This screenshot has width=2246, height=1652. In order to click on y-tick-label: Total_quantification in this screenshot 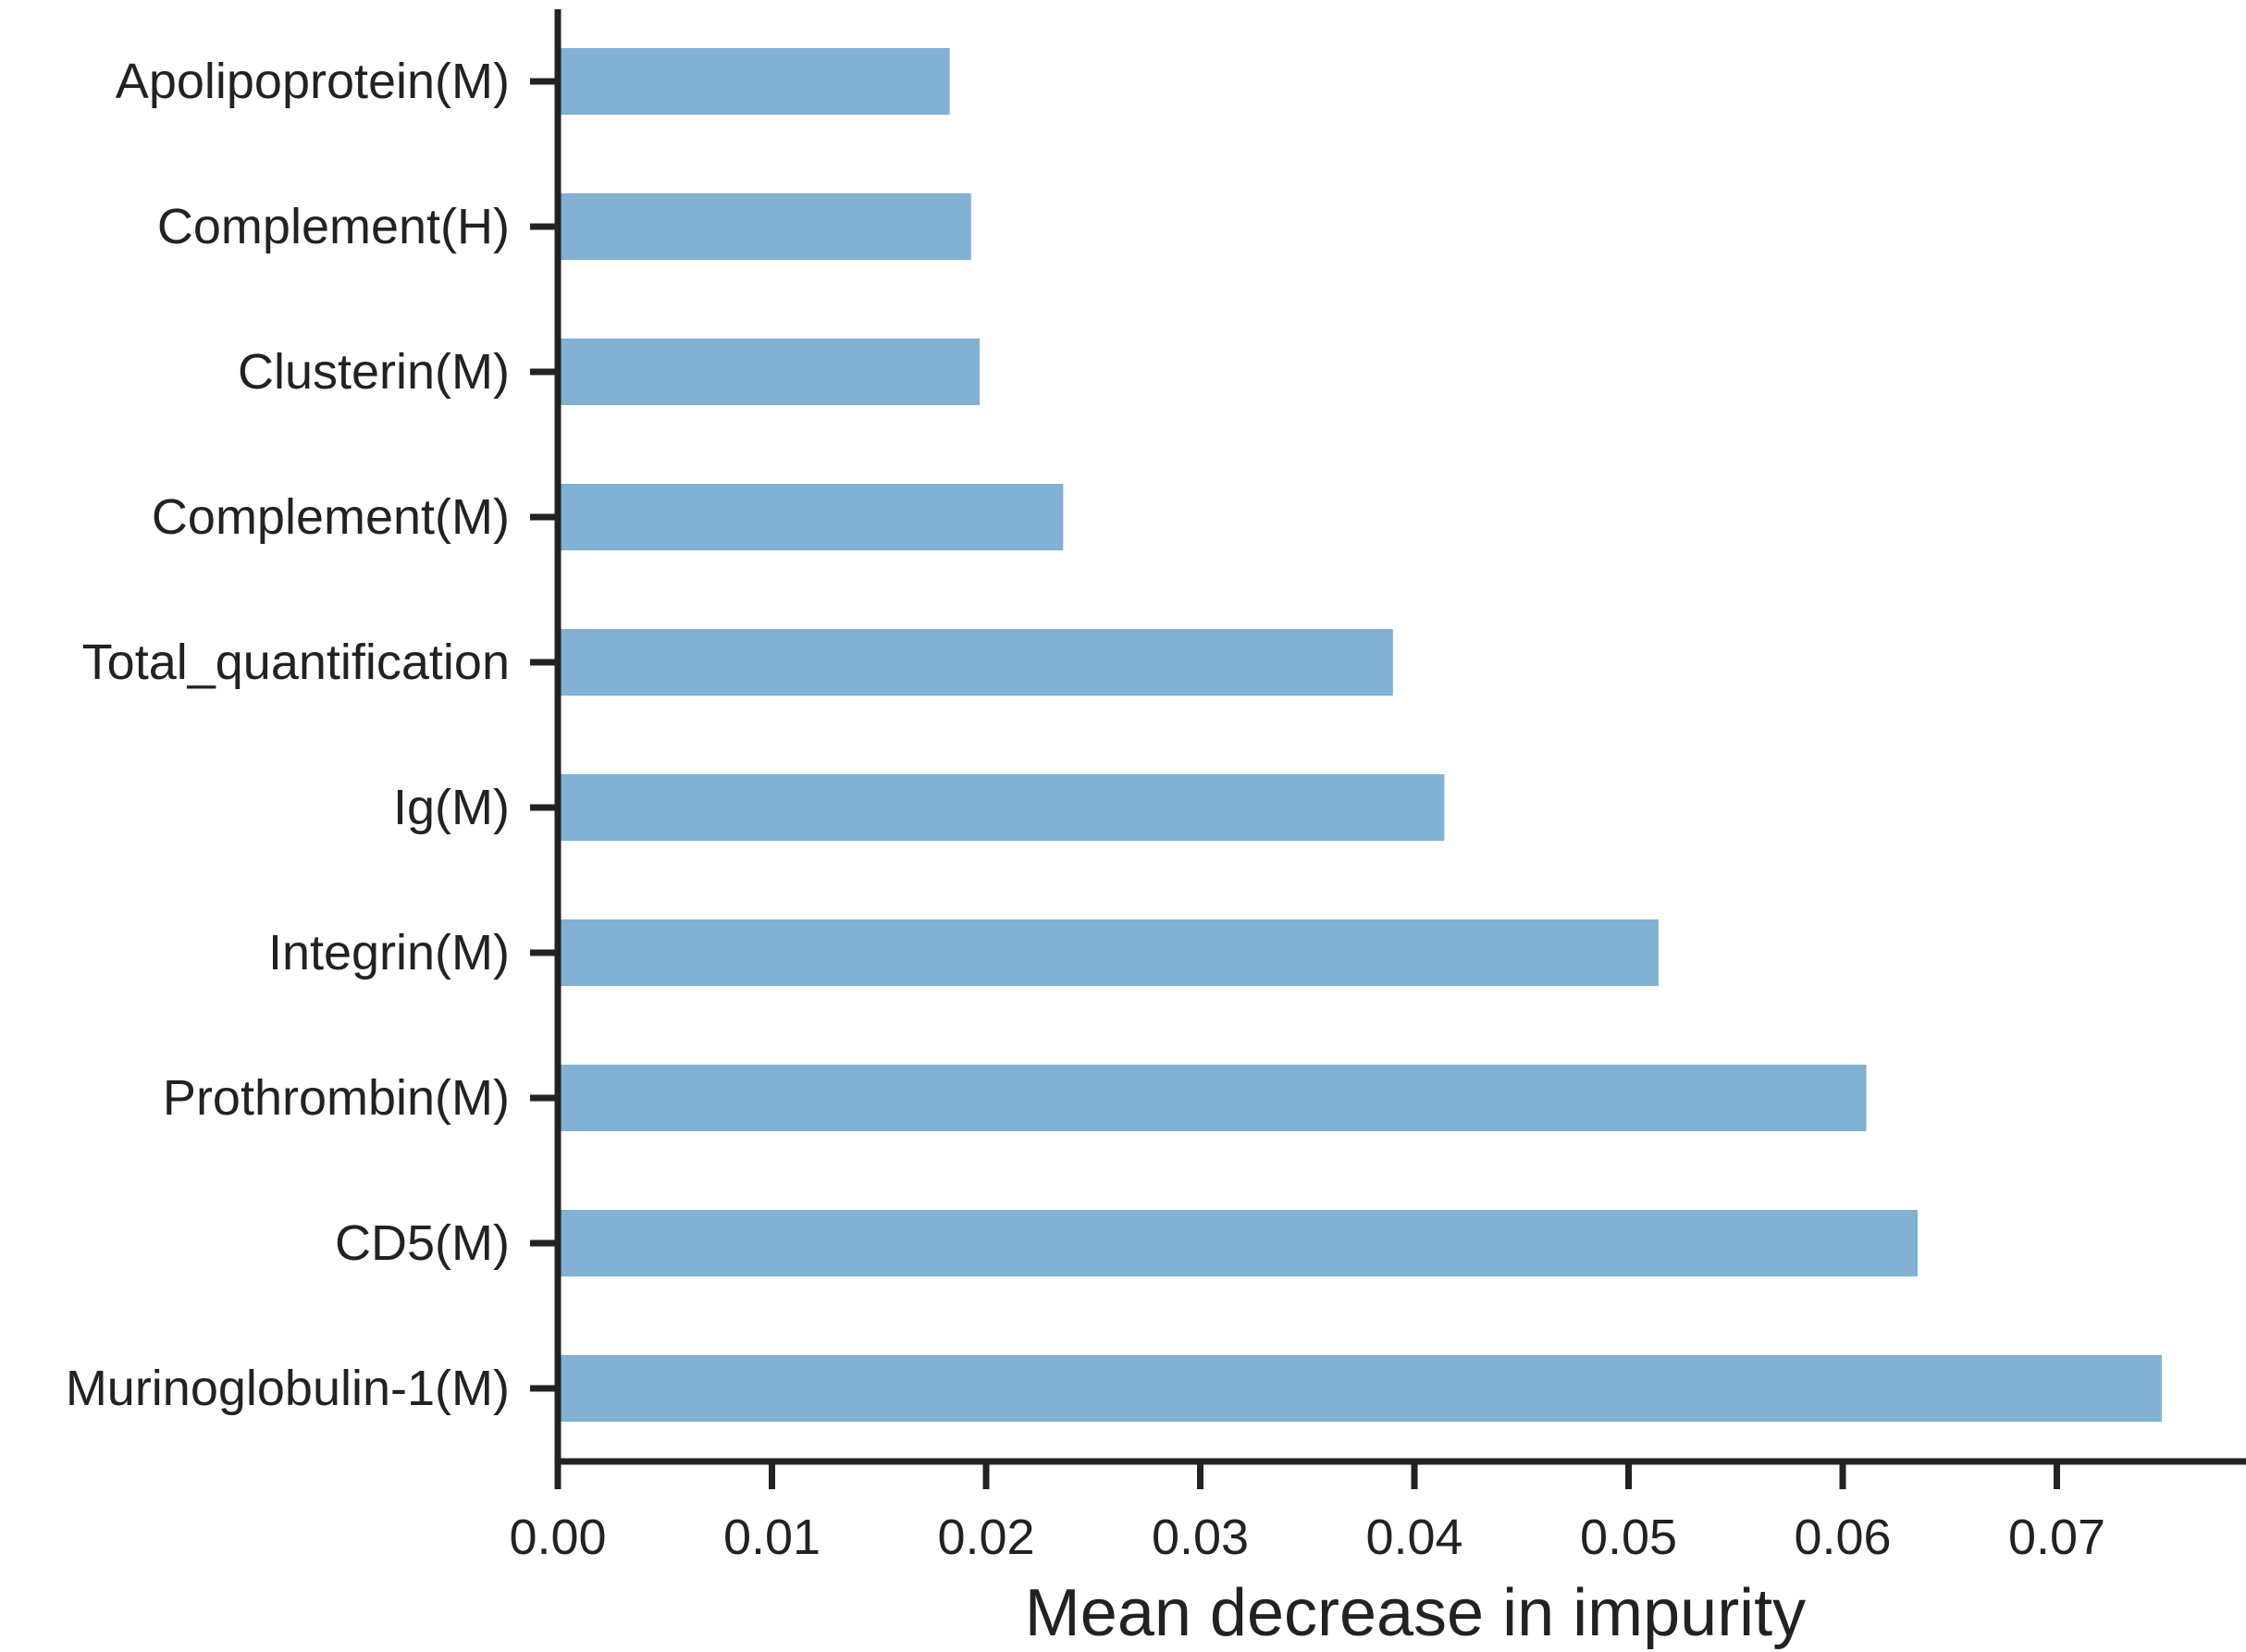, I will do `click(296, 662)`.